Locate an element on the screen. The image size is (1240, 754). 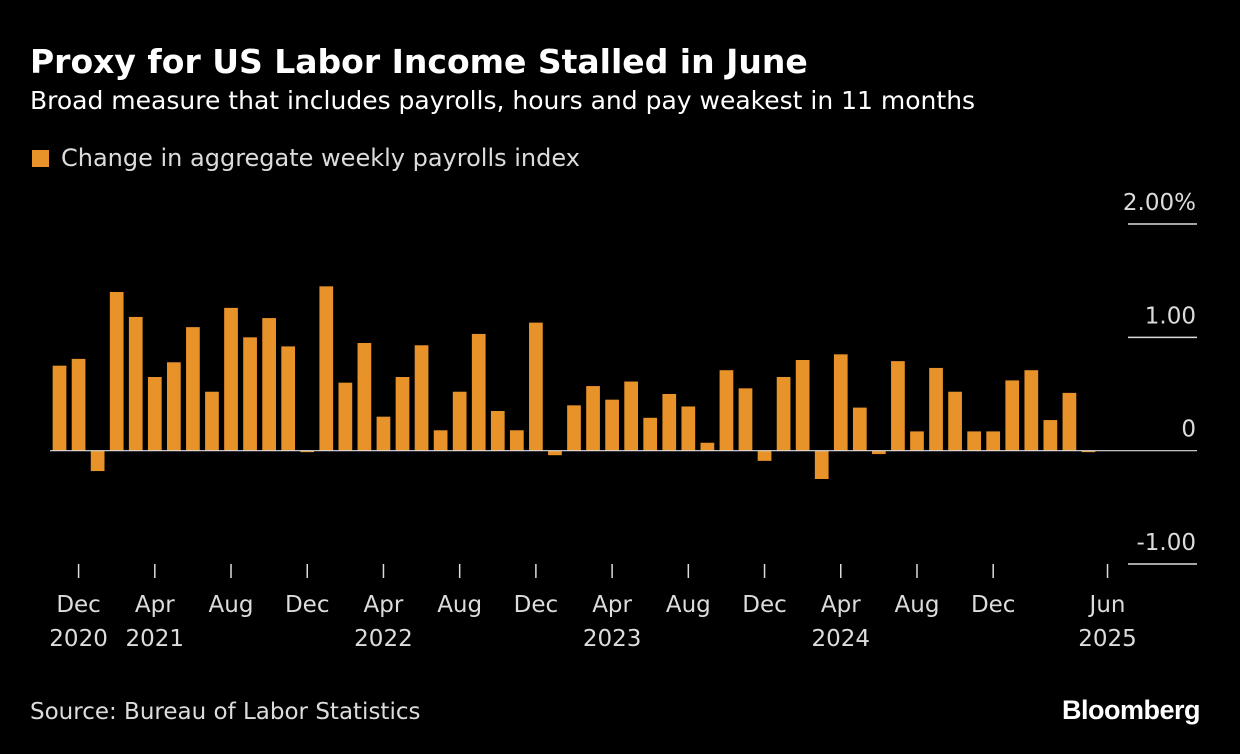
y-tick-label: 2.00% is located at coordinates (1159, 203).